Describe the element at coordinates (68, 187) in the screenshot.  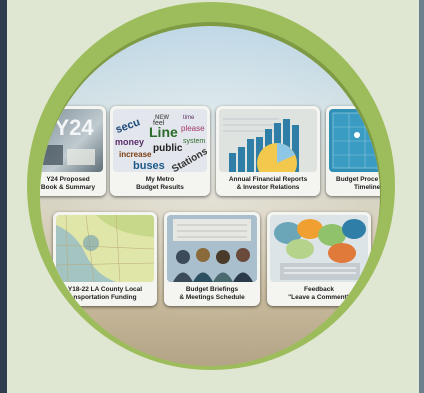
I see `tile-caption-line2: Book & Summary` at that location.